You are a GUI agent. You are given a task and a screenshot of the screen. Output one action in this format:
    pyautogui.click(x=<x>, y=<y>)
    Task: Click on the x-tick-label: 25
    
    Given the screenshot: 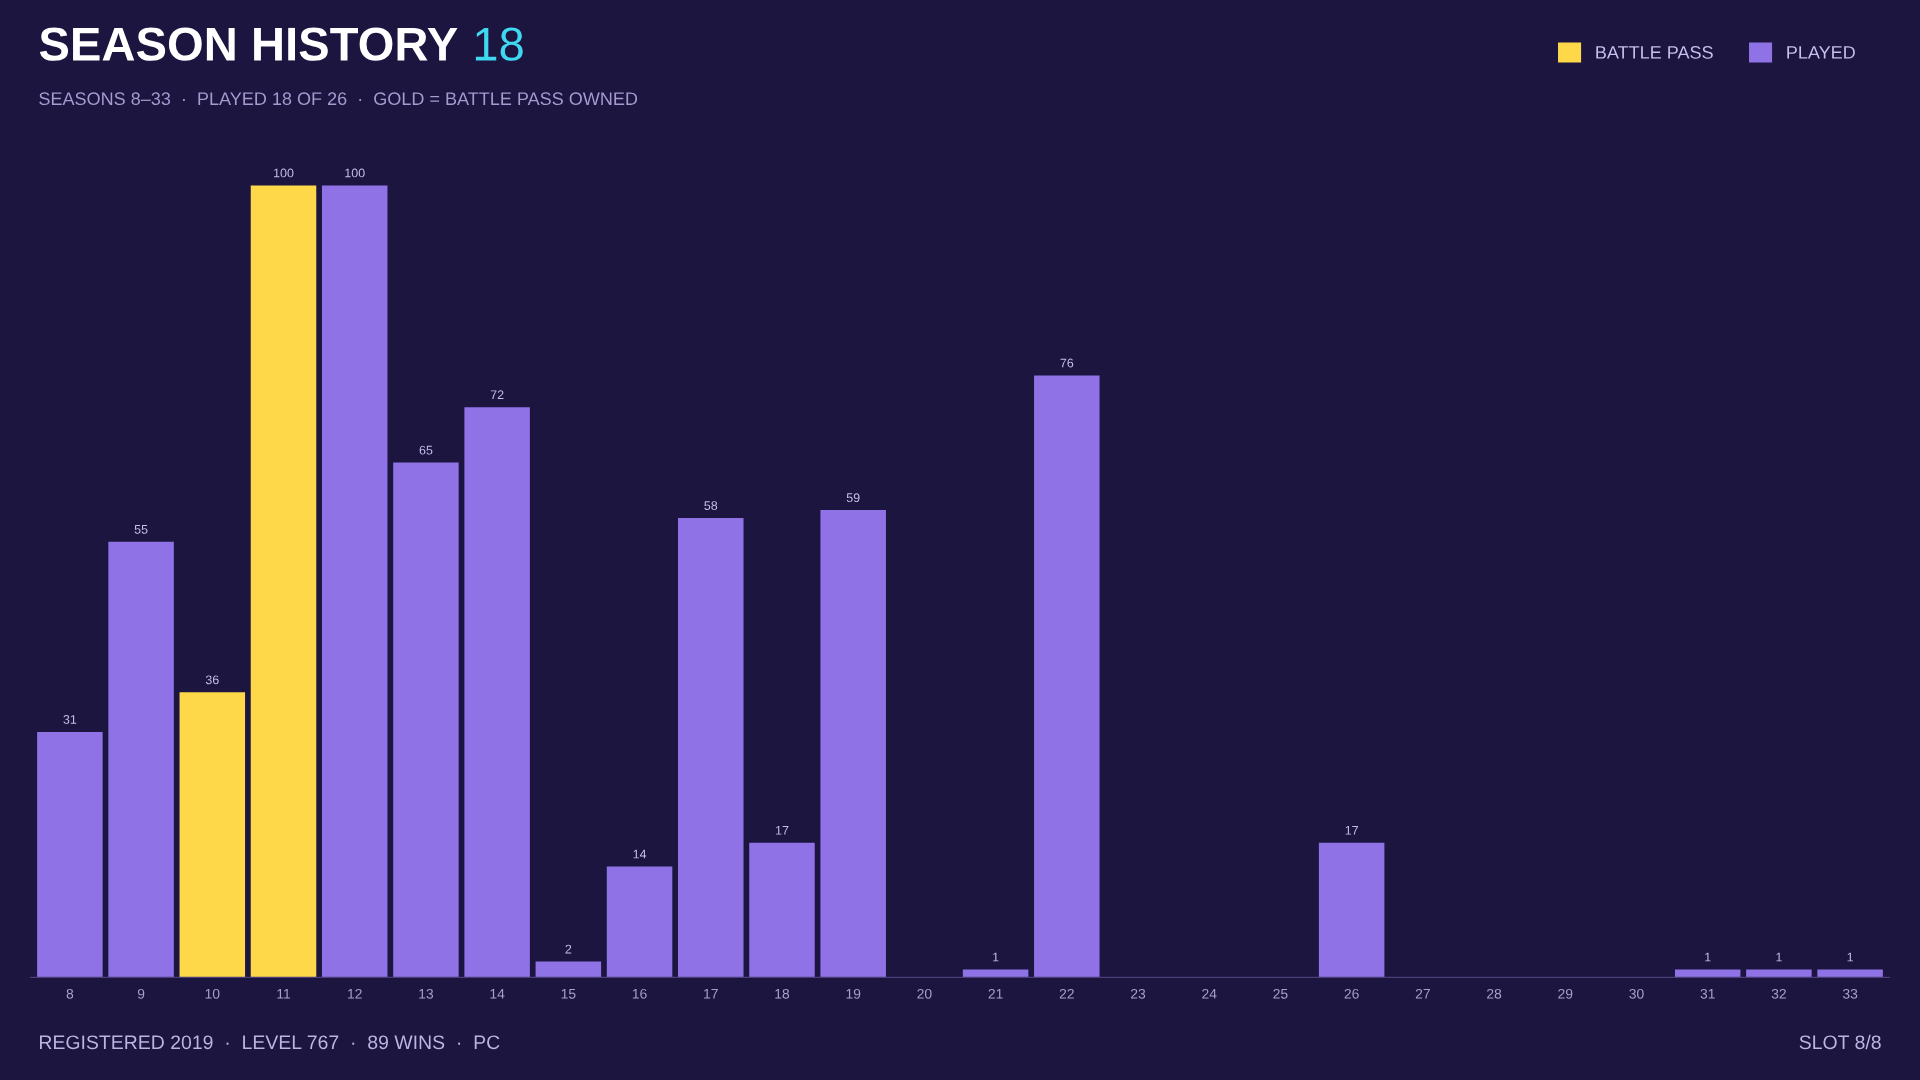 What is the action you would take?
    pyautogui.click(x=1280, y=993)
    